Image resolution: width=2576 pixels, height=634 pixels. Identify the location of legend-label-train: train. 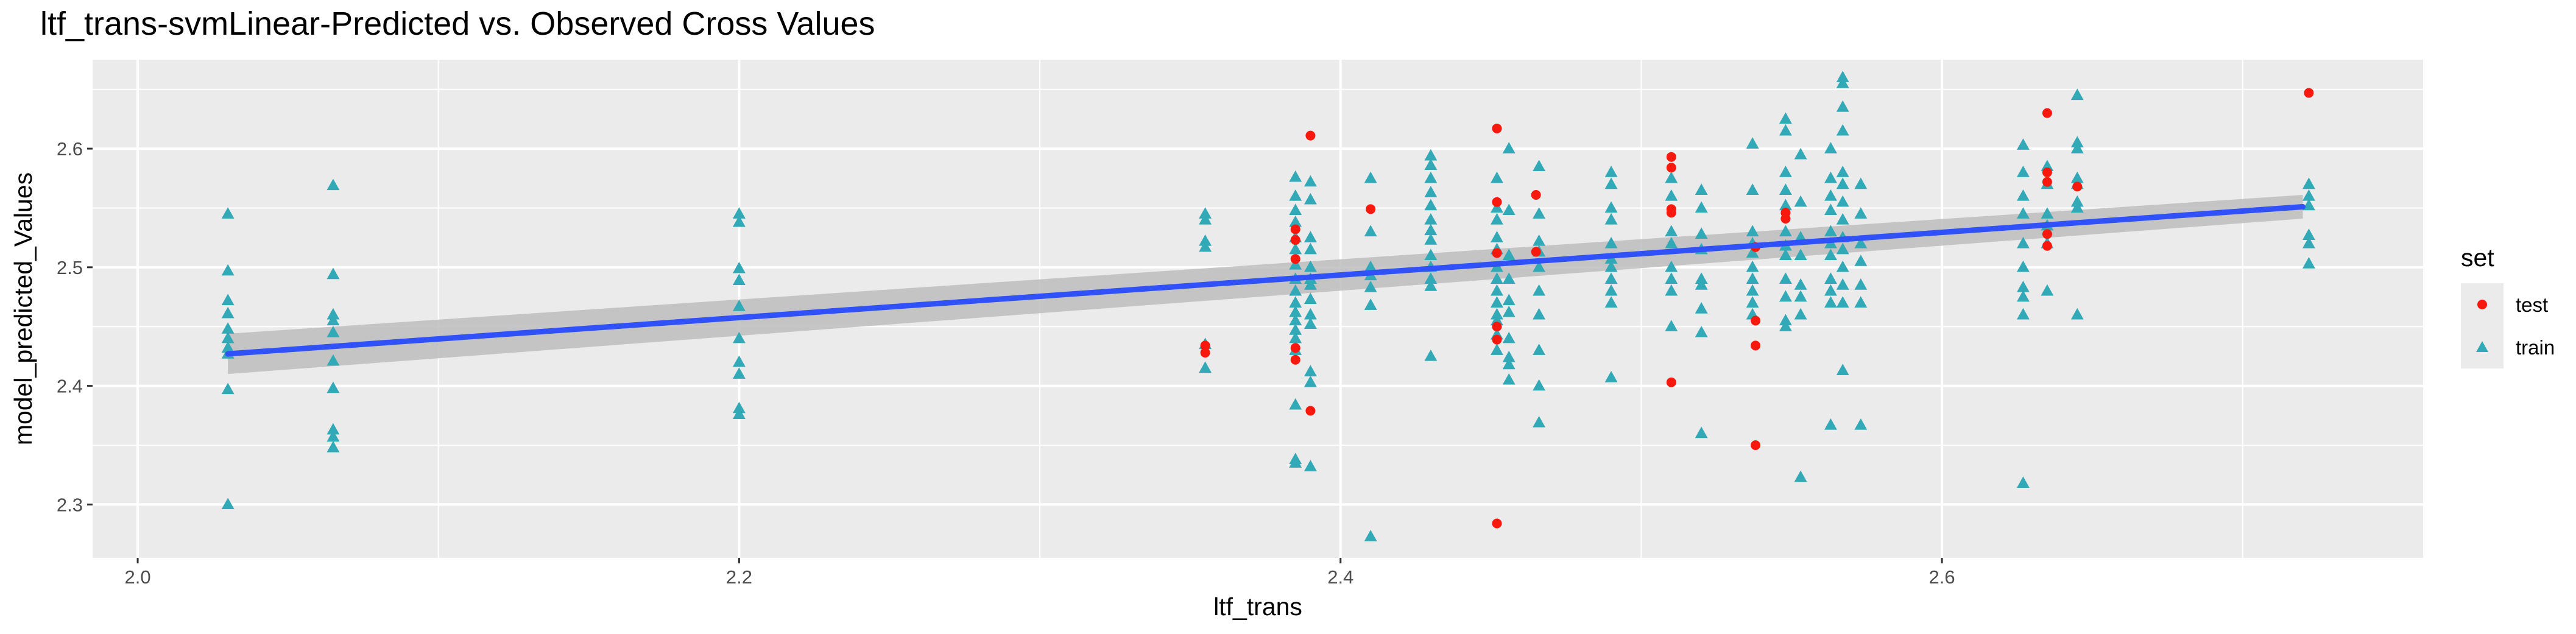
(2535, 347).